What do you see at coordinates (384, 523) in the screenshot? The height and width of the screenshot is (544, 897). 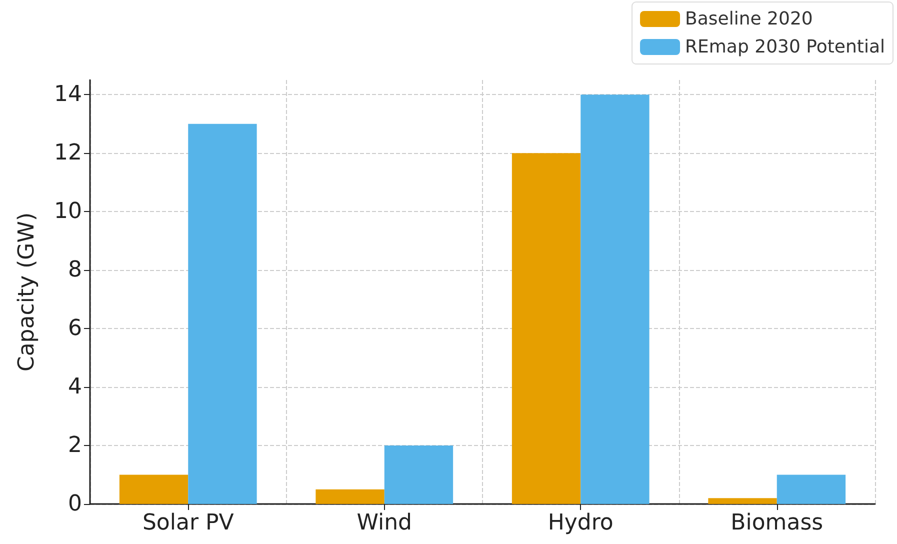 I see `x-tick-label: Wind` at bounding box center [384, 523].